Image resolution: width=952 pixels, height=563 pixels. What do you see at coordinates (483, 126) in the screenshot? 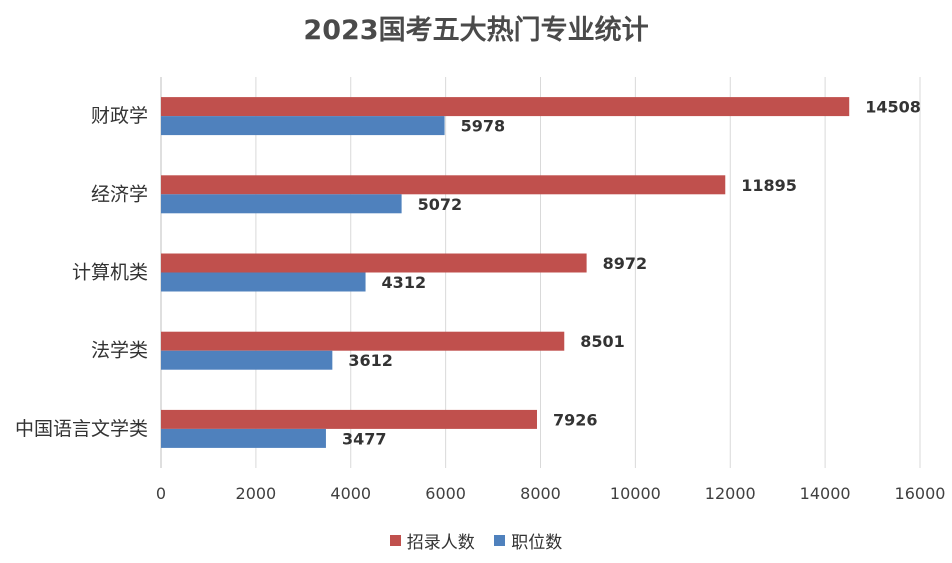
I see `data-label-s1-c0: 5978` at bounding box center [483, 126].